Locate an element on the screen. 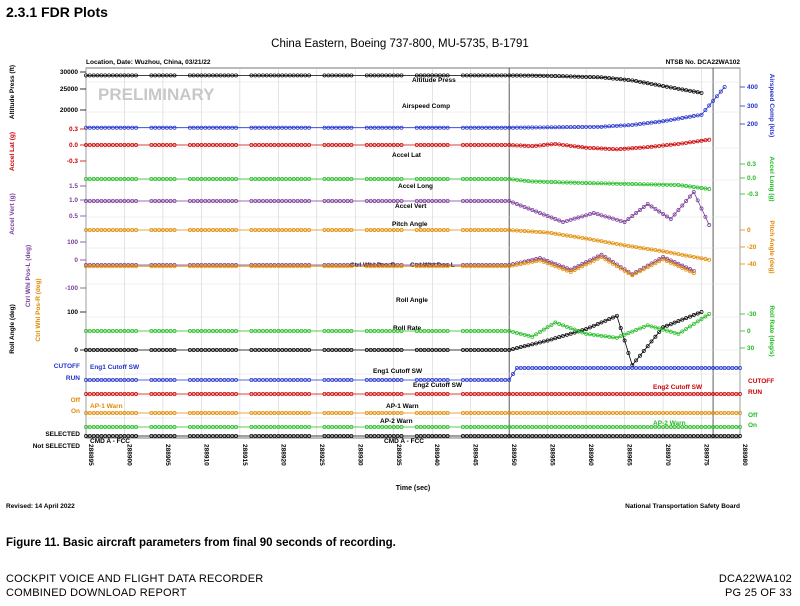  series-line is located at coordinates (390, 266).